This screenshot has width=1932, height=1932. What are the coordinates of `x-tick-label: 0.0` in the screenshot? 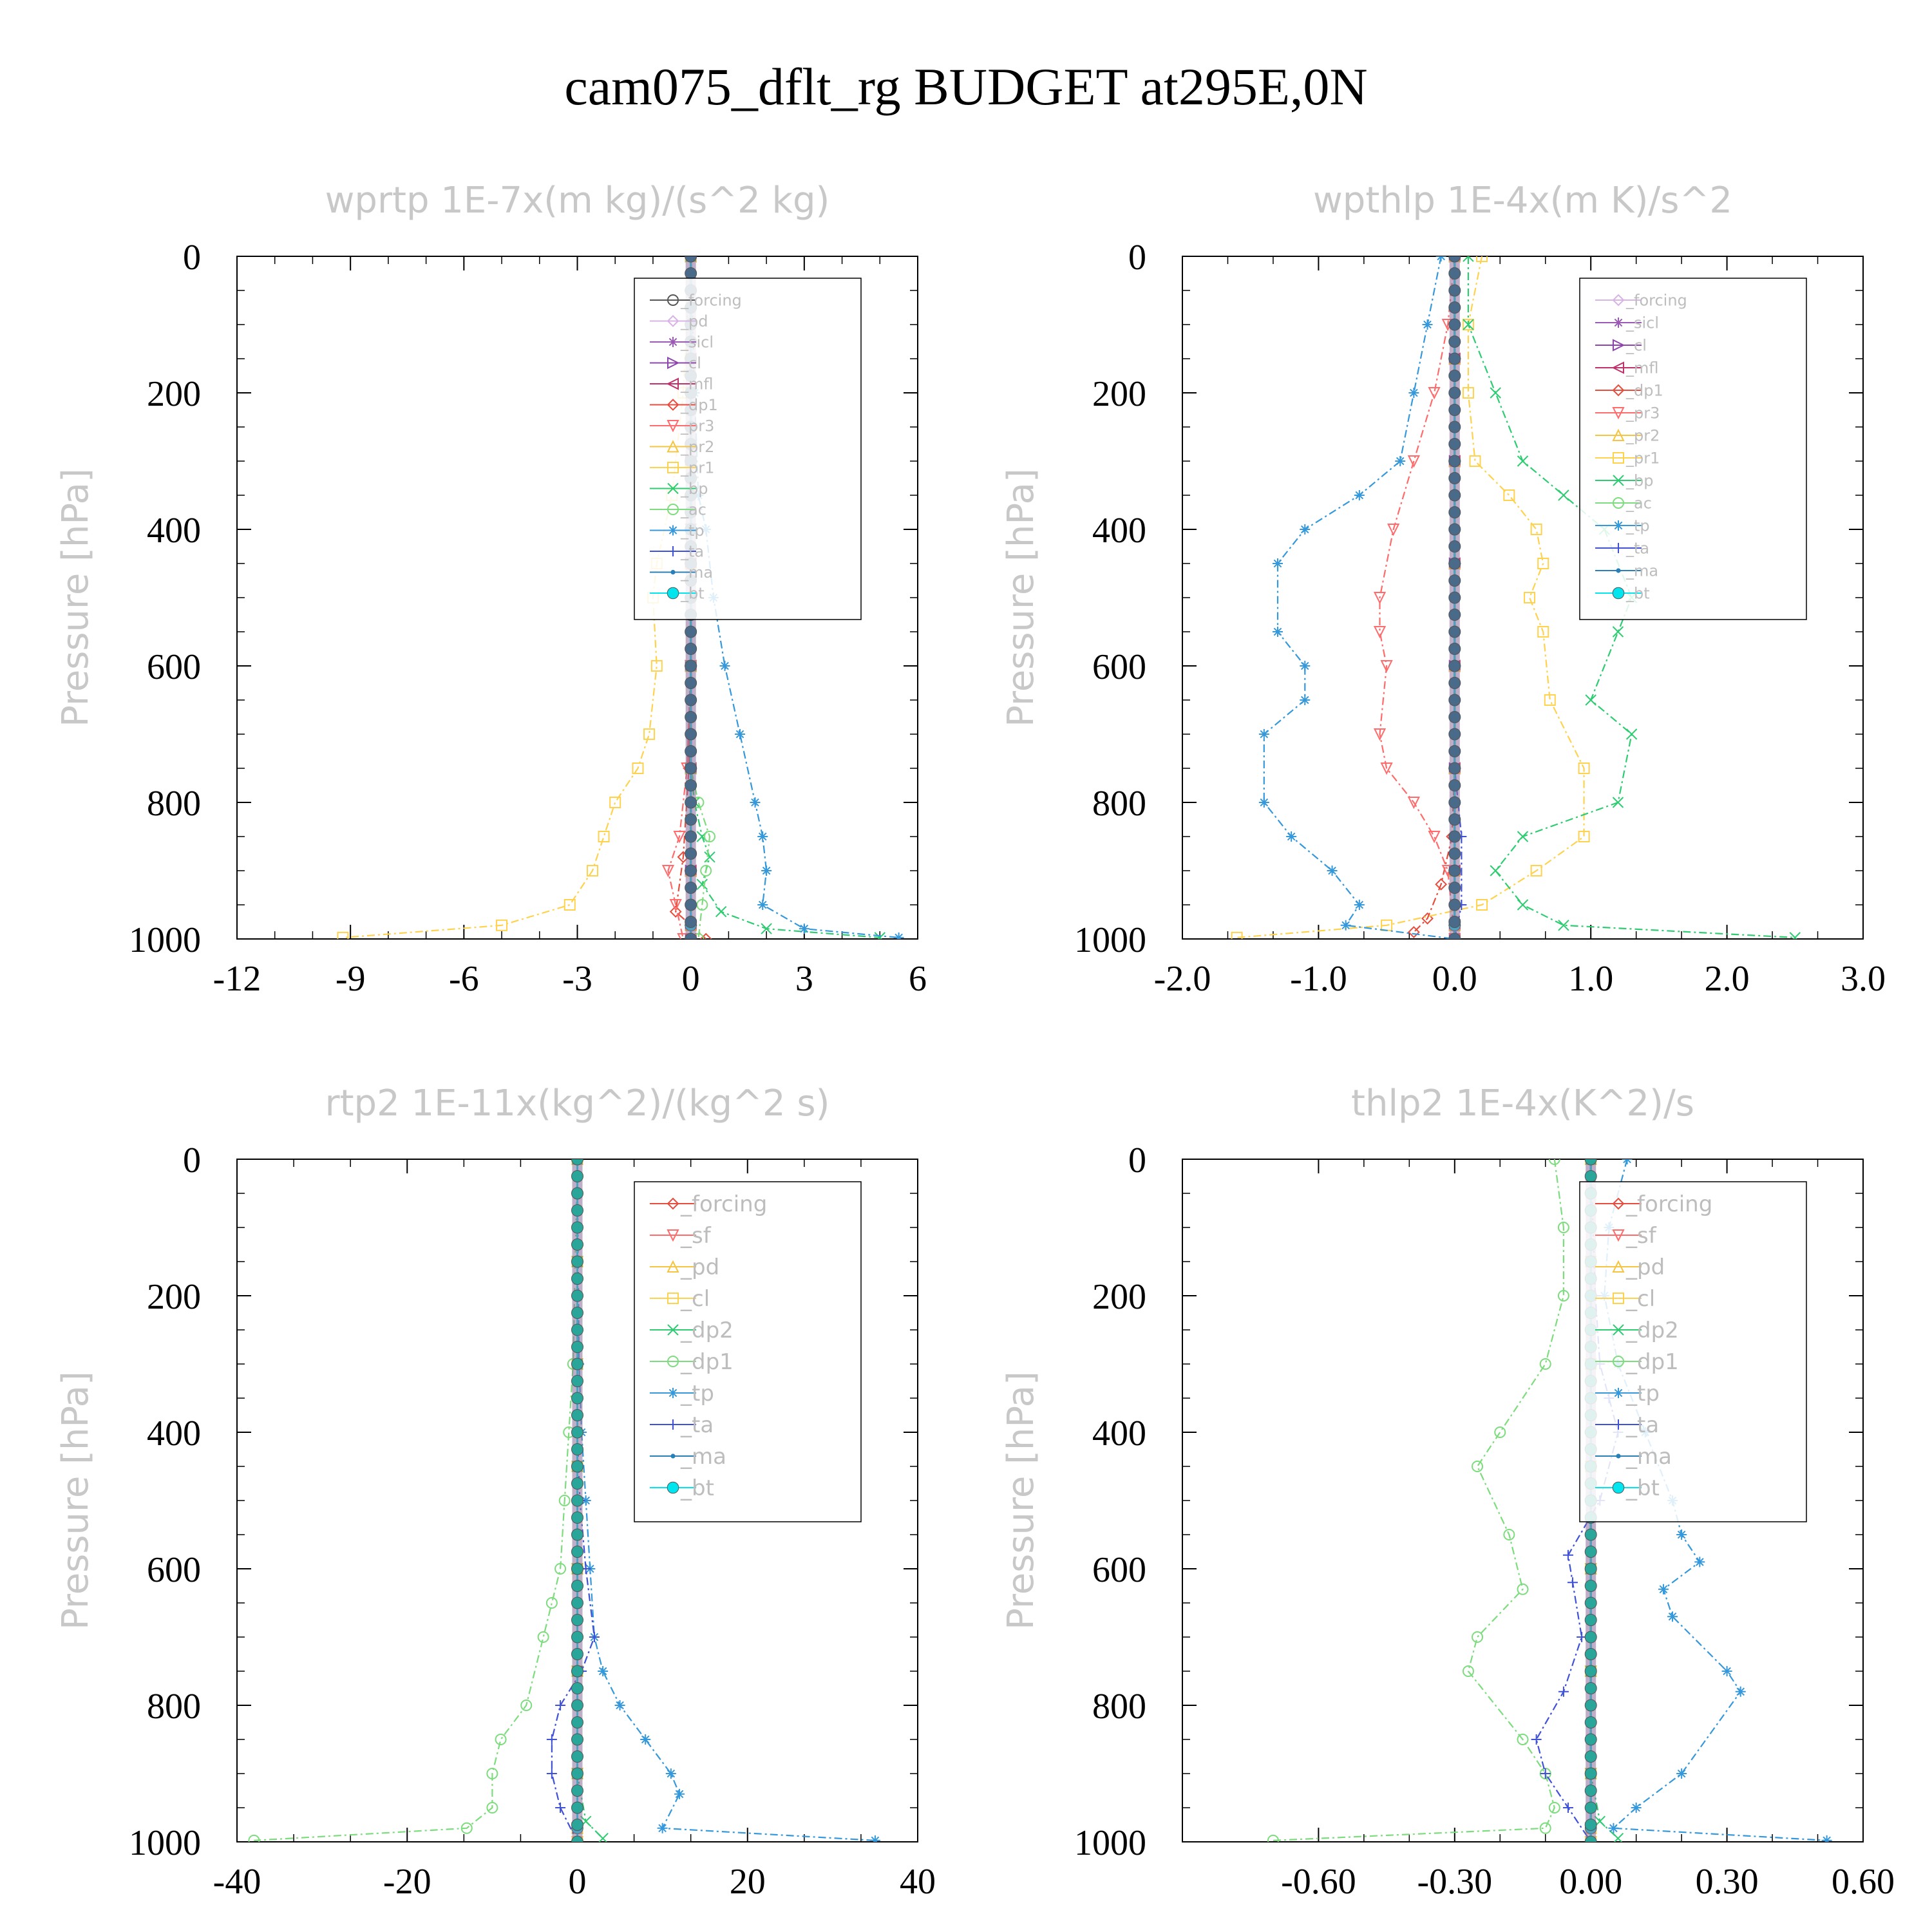 It's located at (1454, 979).